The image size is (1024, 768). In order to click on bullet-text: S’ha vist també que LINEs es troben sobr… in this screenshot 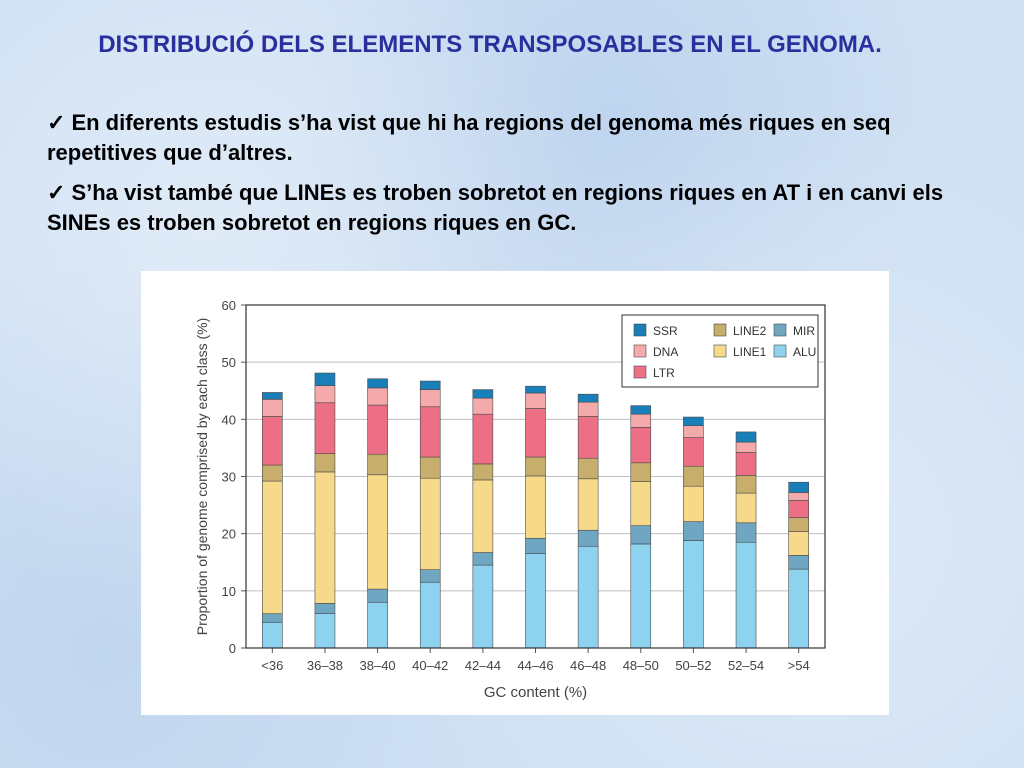, I will do `click(495, 207)`.